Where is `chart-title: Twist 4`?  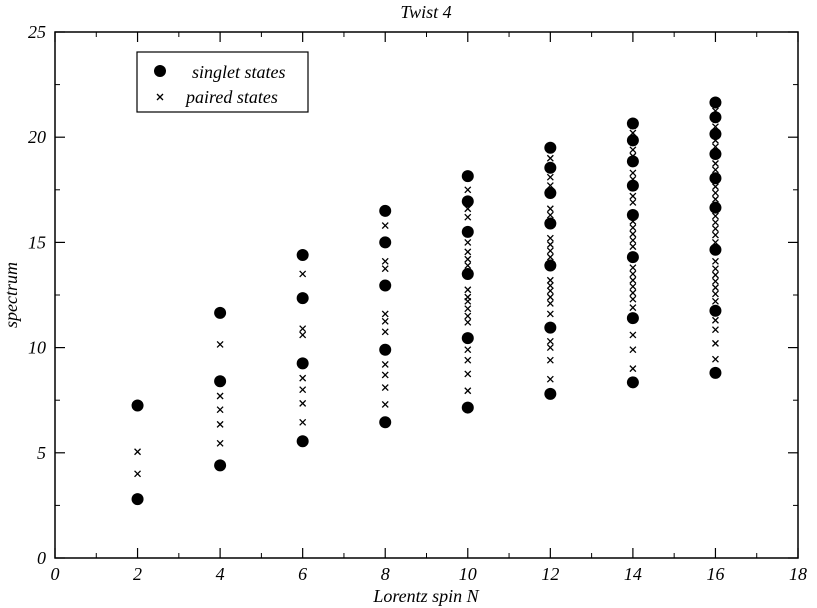 chart-title: Twist 4 is located at coordinates (425, 12).